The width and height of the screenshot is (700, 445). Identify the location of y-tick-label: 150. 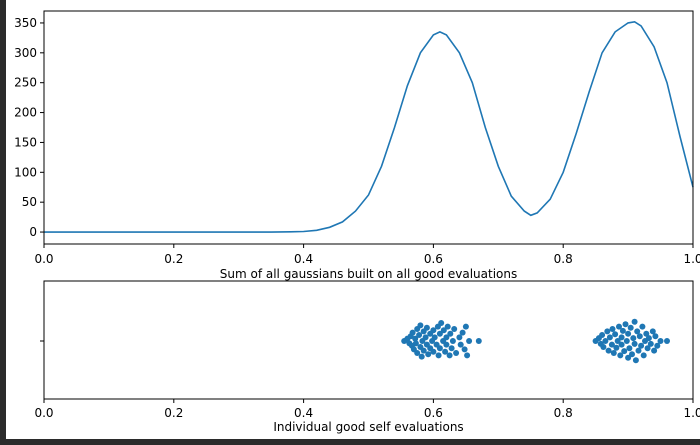
(25, 142).